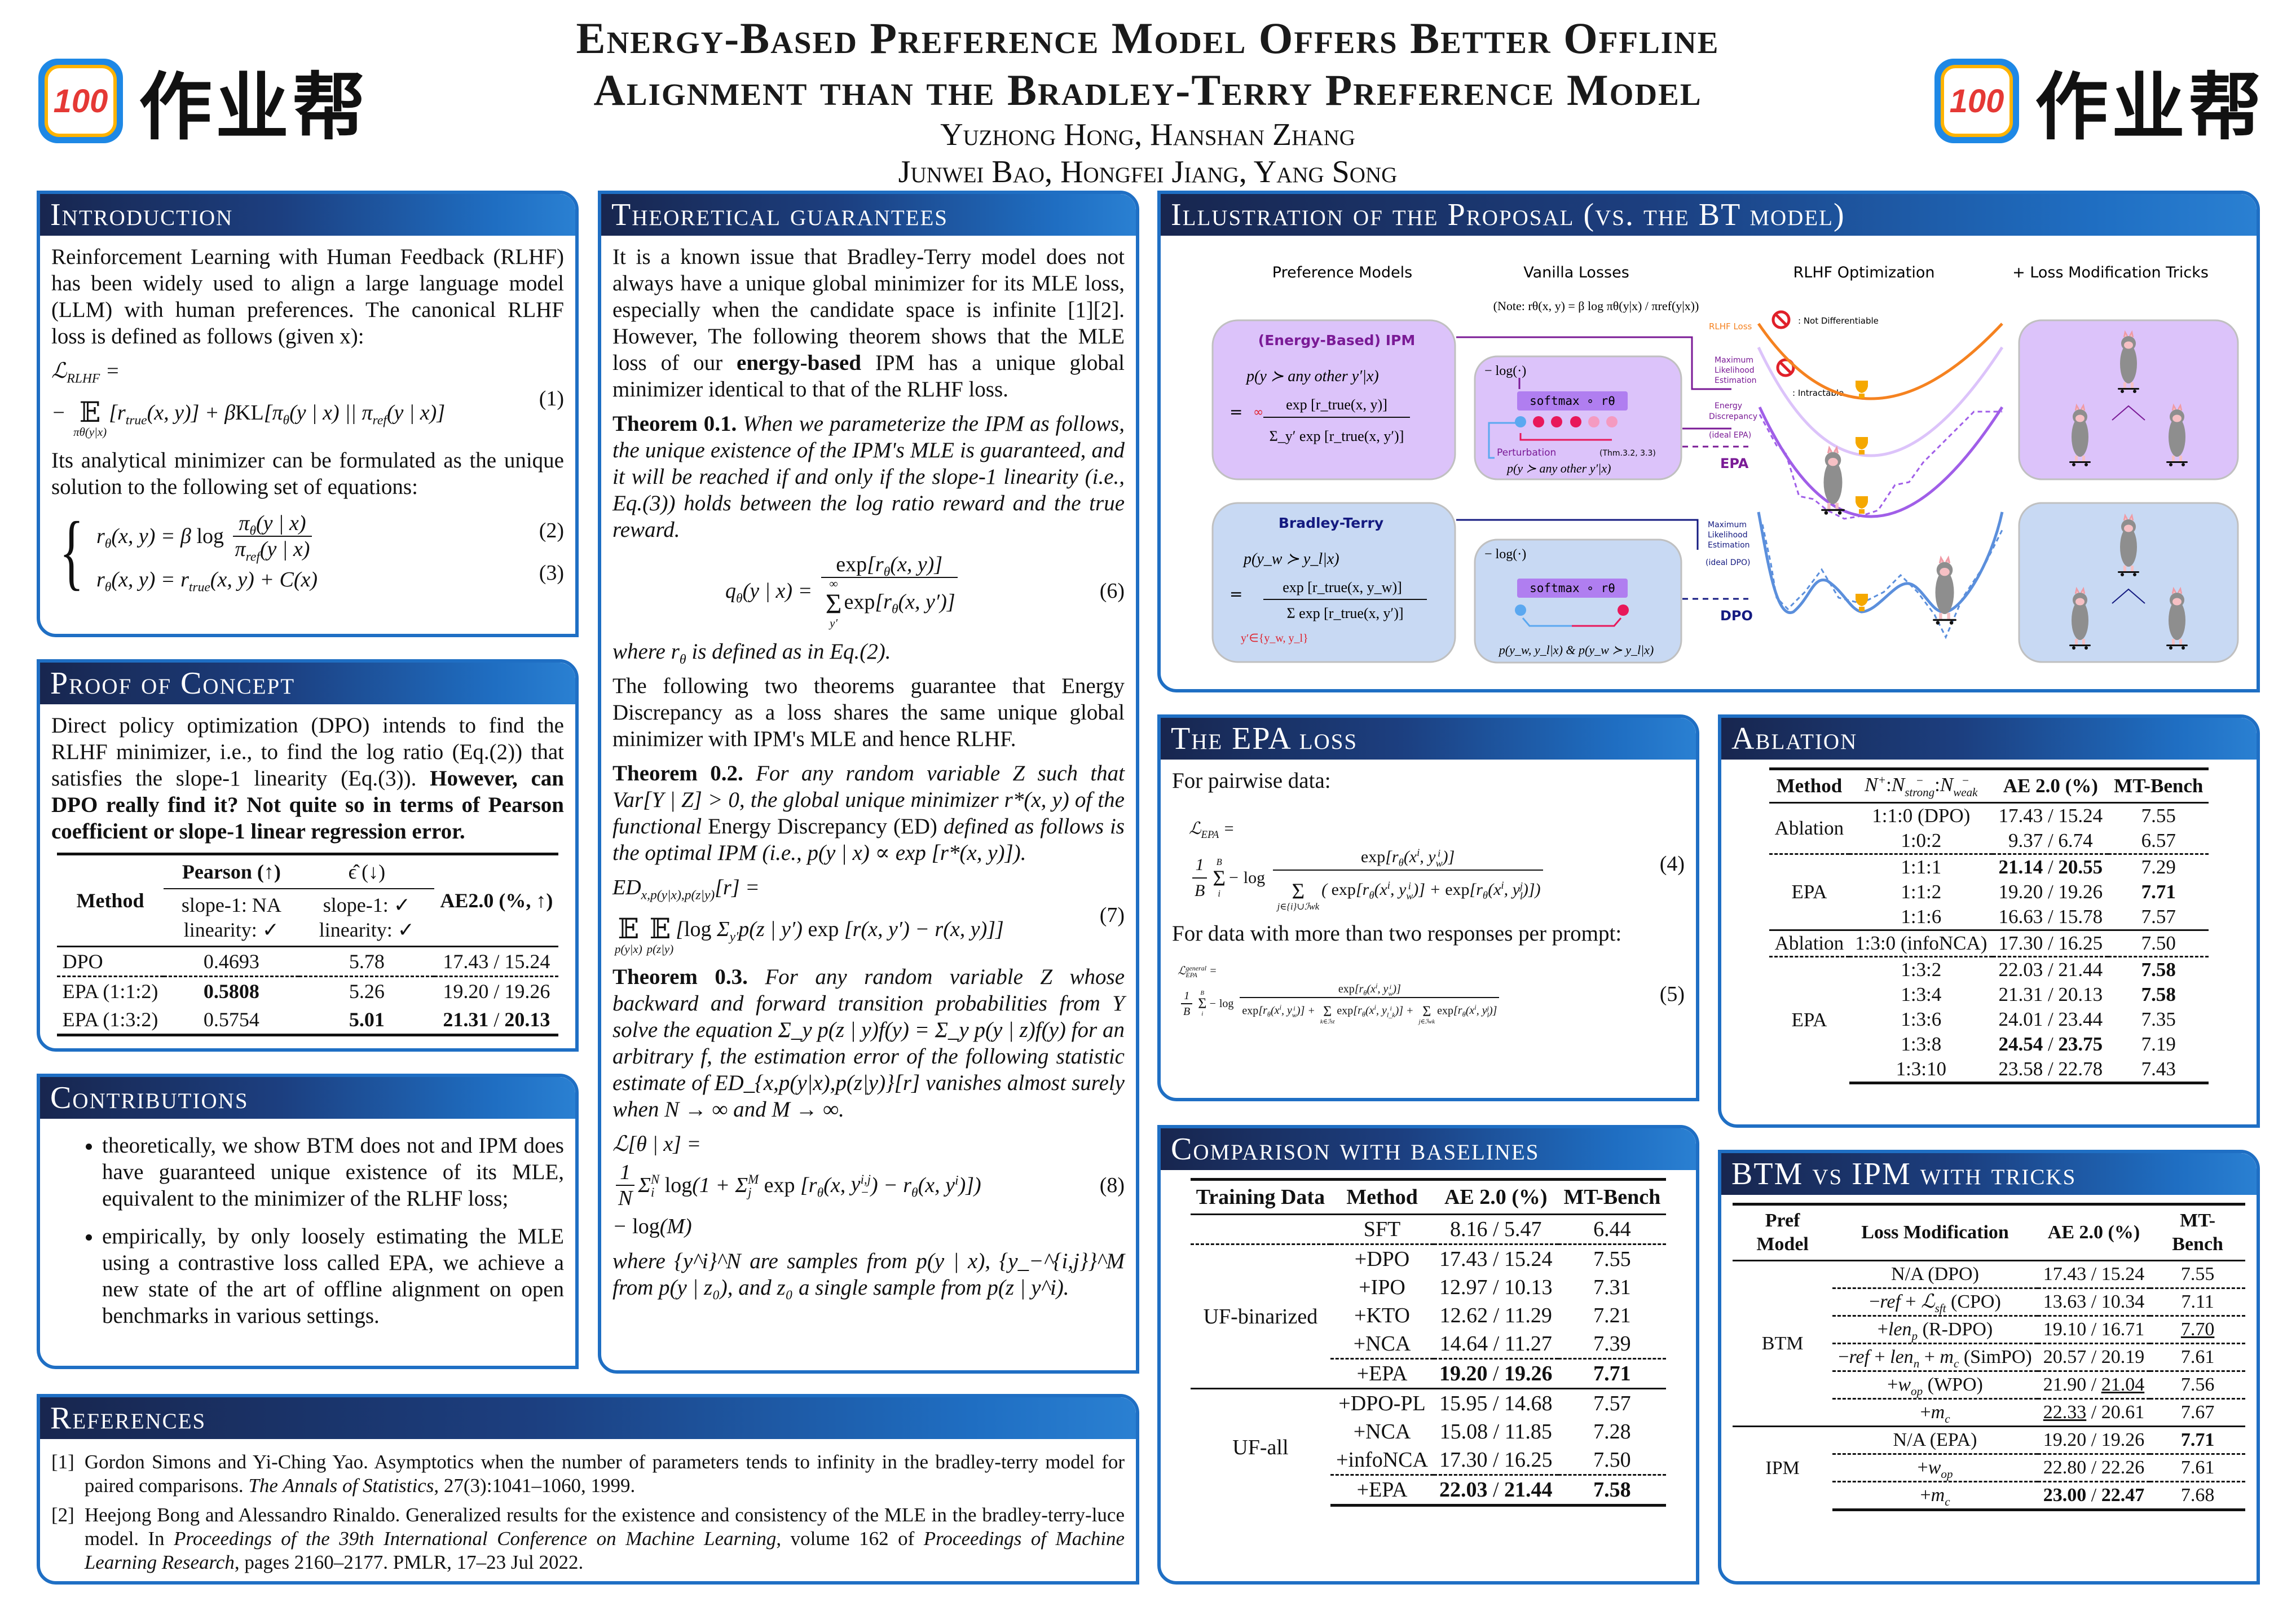 The width and height of the screenshot is (2296, 1624). Describe the element at coordinates (284, 549) in the screenshot. I see `text-run: (y | x)` at that location.